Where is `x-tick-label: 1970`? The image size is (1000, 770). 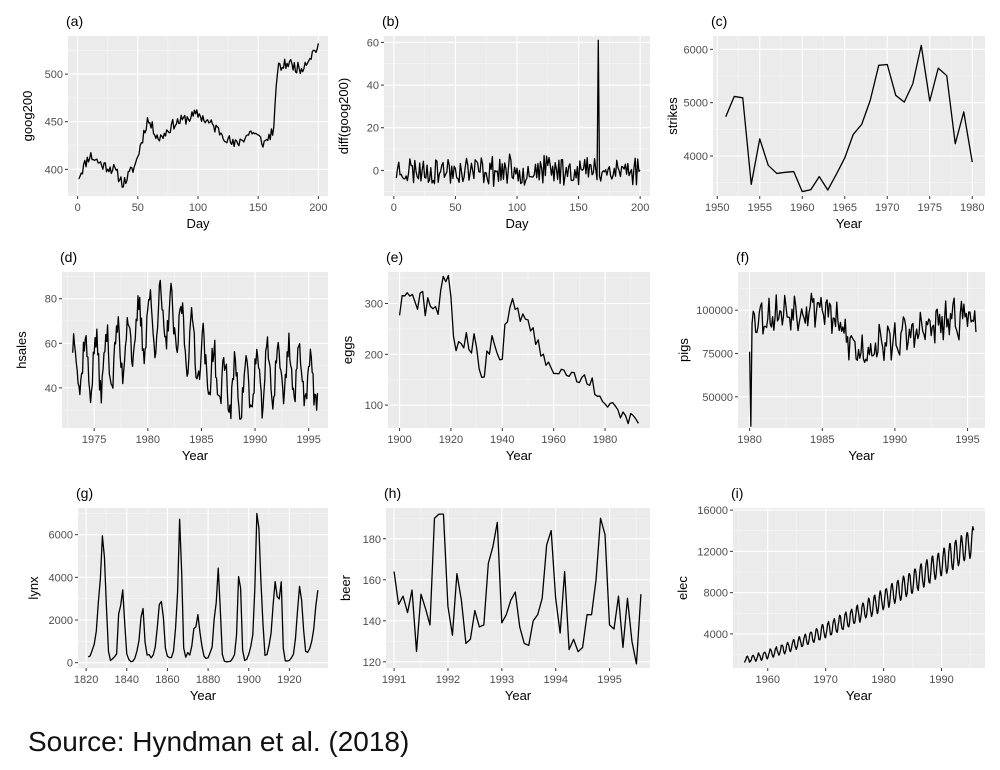
x-tick-label: 1970 is located at coordinates (825, 680).